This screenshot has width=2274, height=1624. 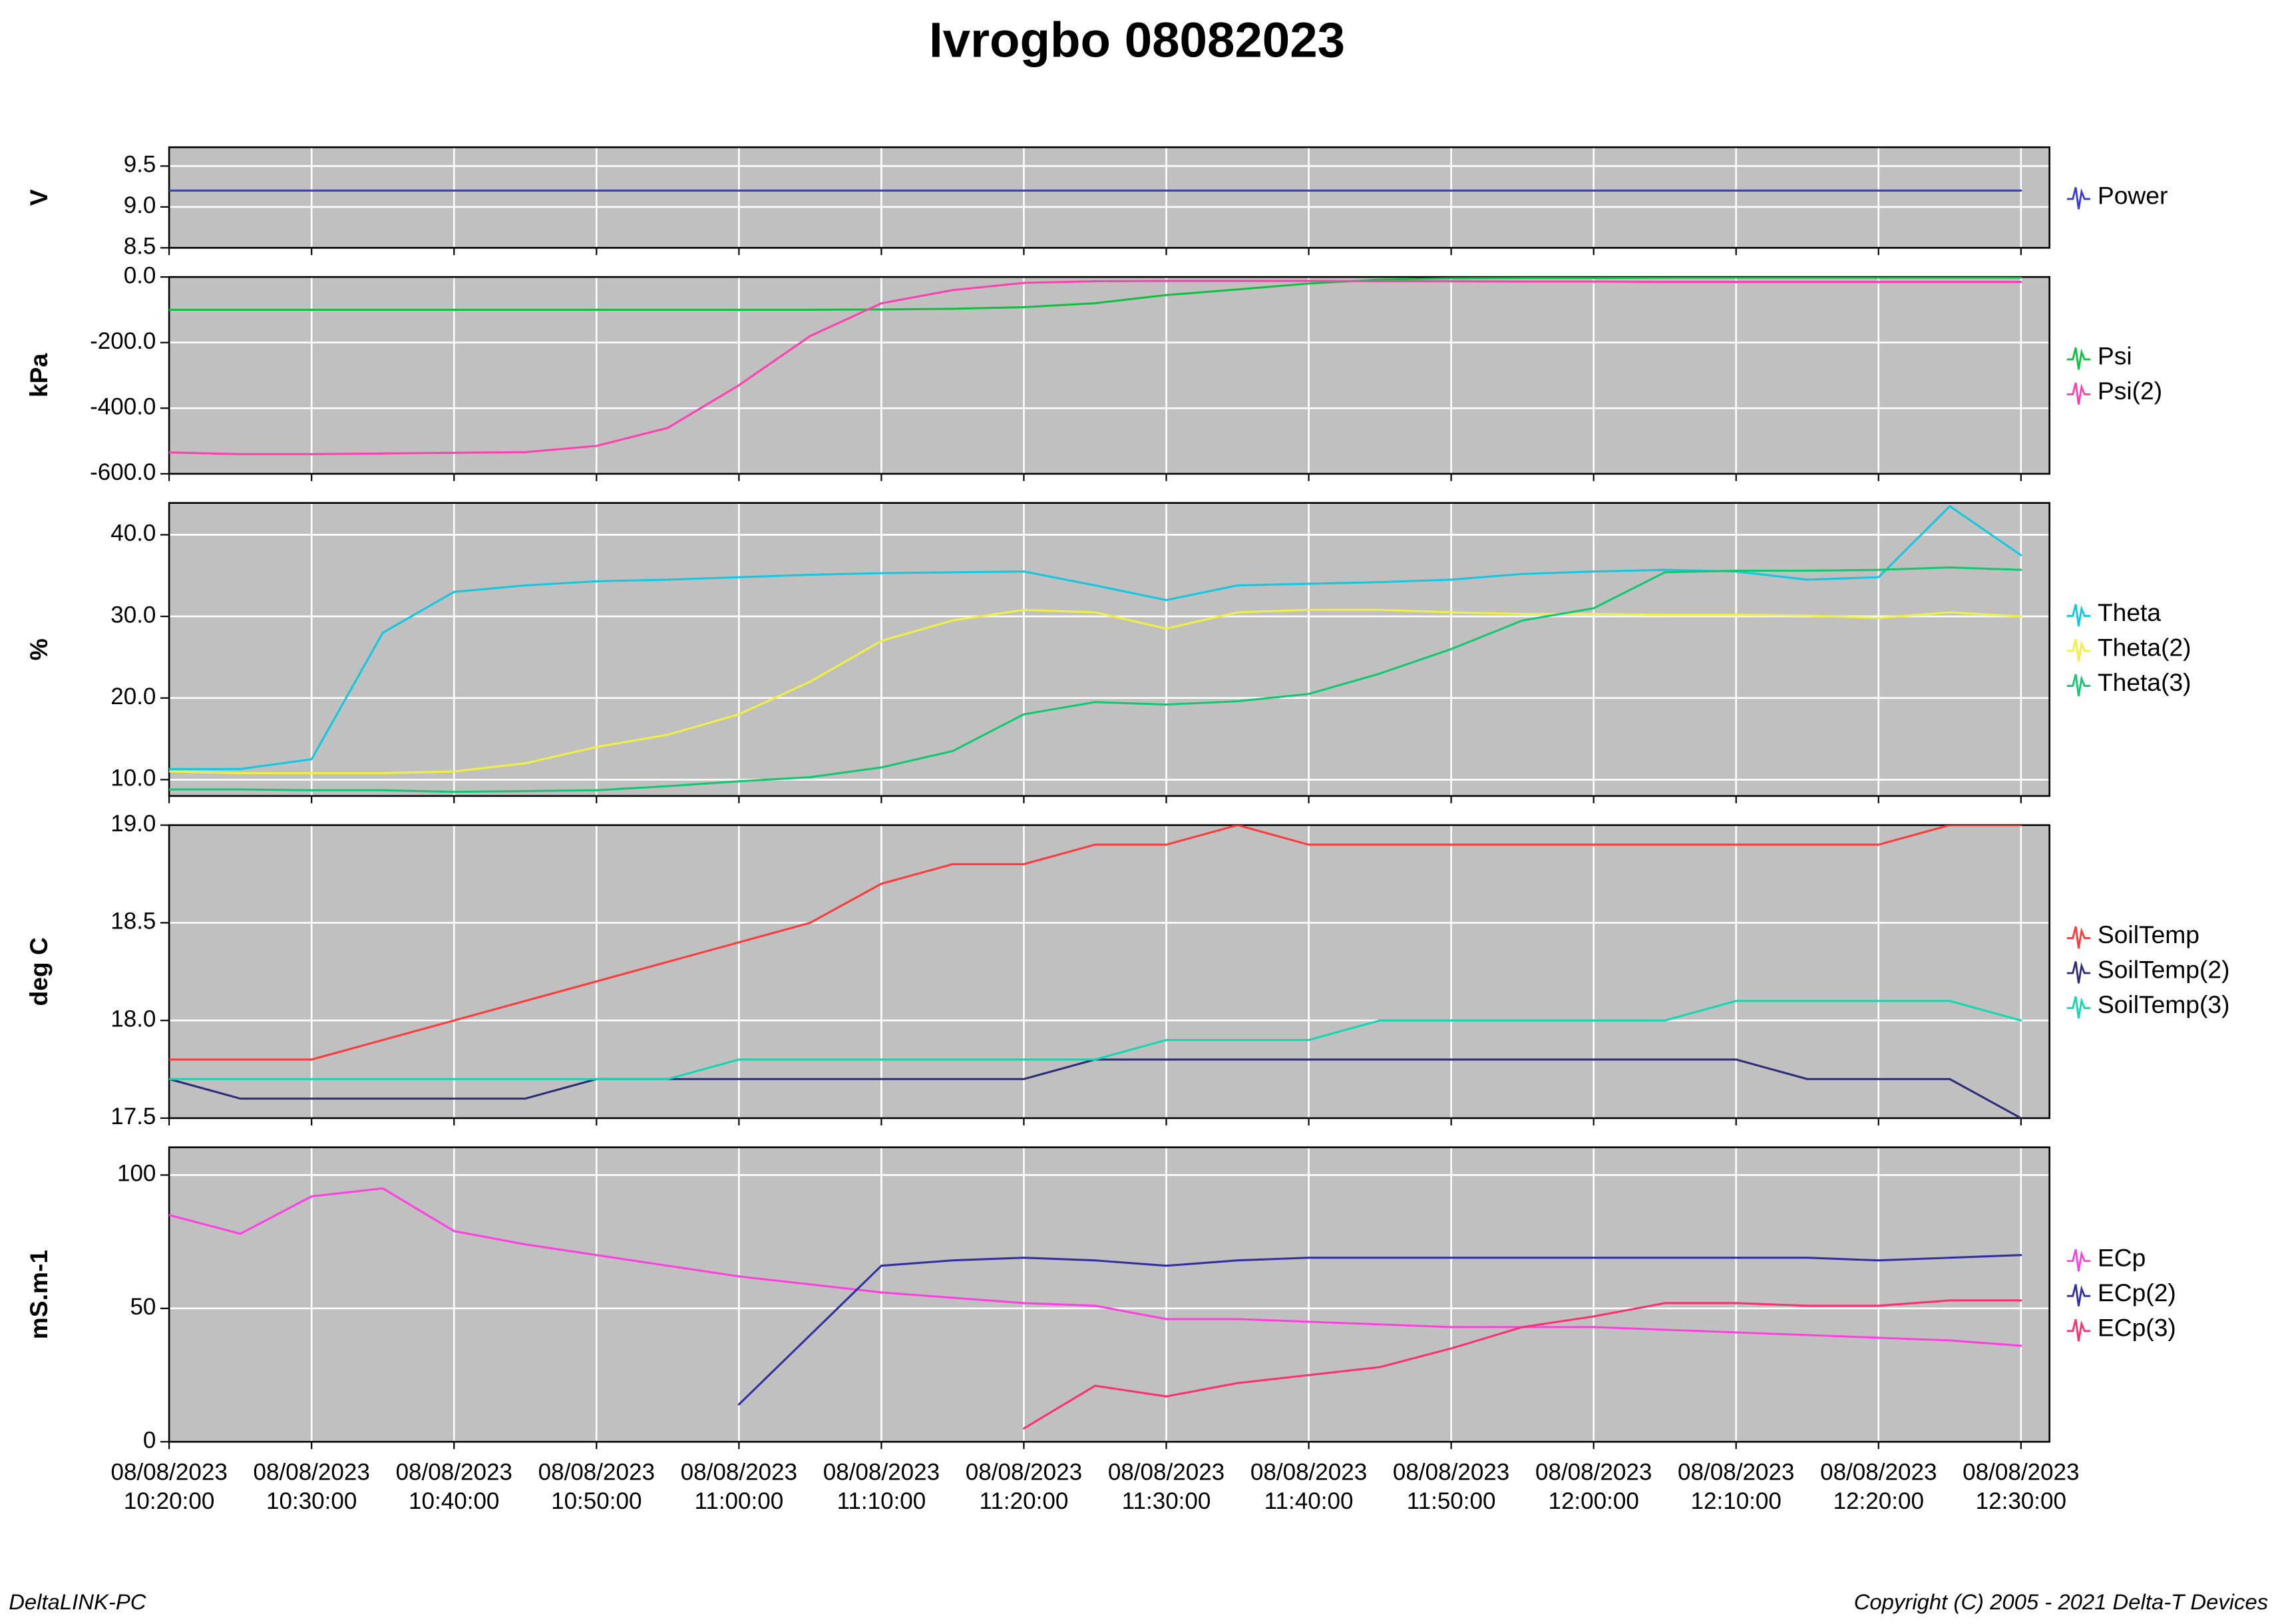 What do you see at coordinates (1736, 1501) in the screenshot?
I see `x-tick-line: 12:10:00` at bounding box center [1736, 1501].